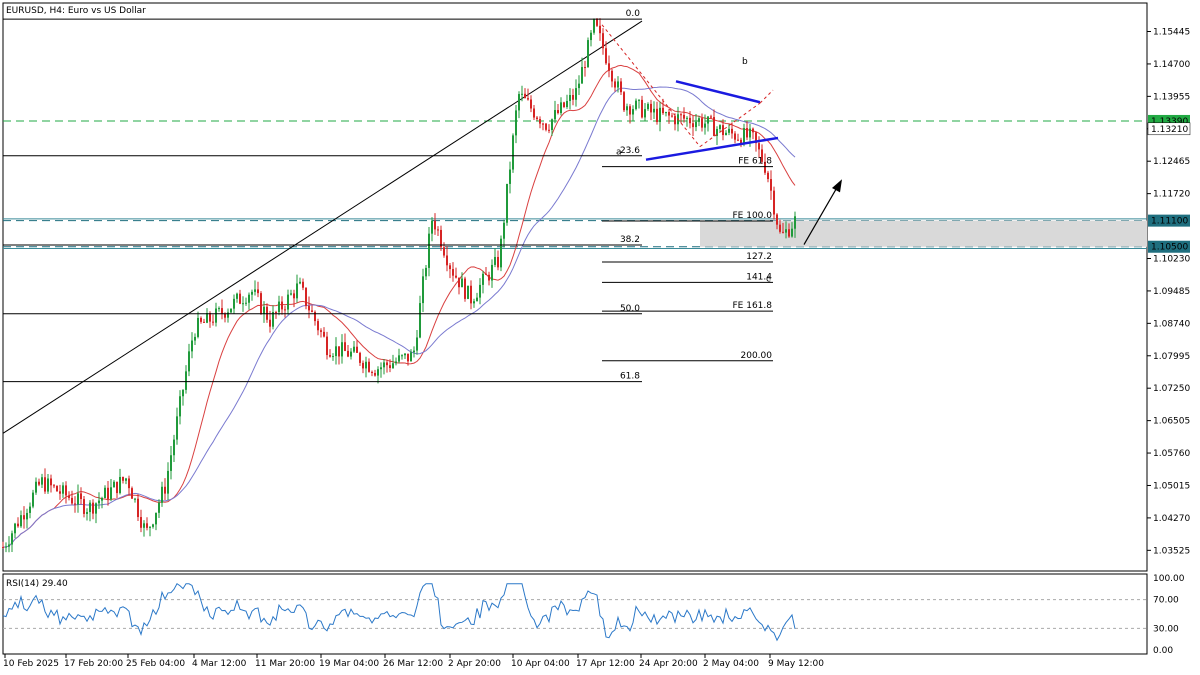 Image resolution: width=1200 pixels, height=675 pixels. I want to click on rsi-label: RSI(14) 29.40, so click(37, 584).